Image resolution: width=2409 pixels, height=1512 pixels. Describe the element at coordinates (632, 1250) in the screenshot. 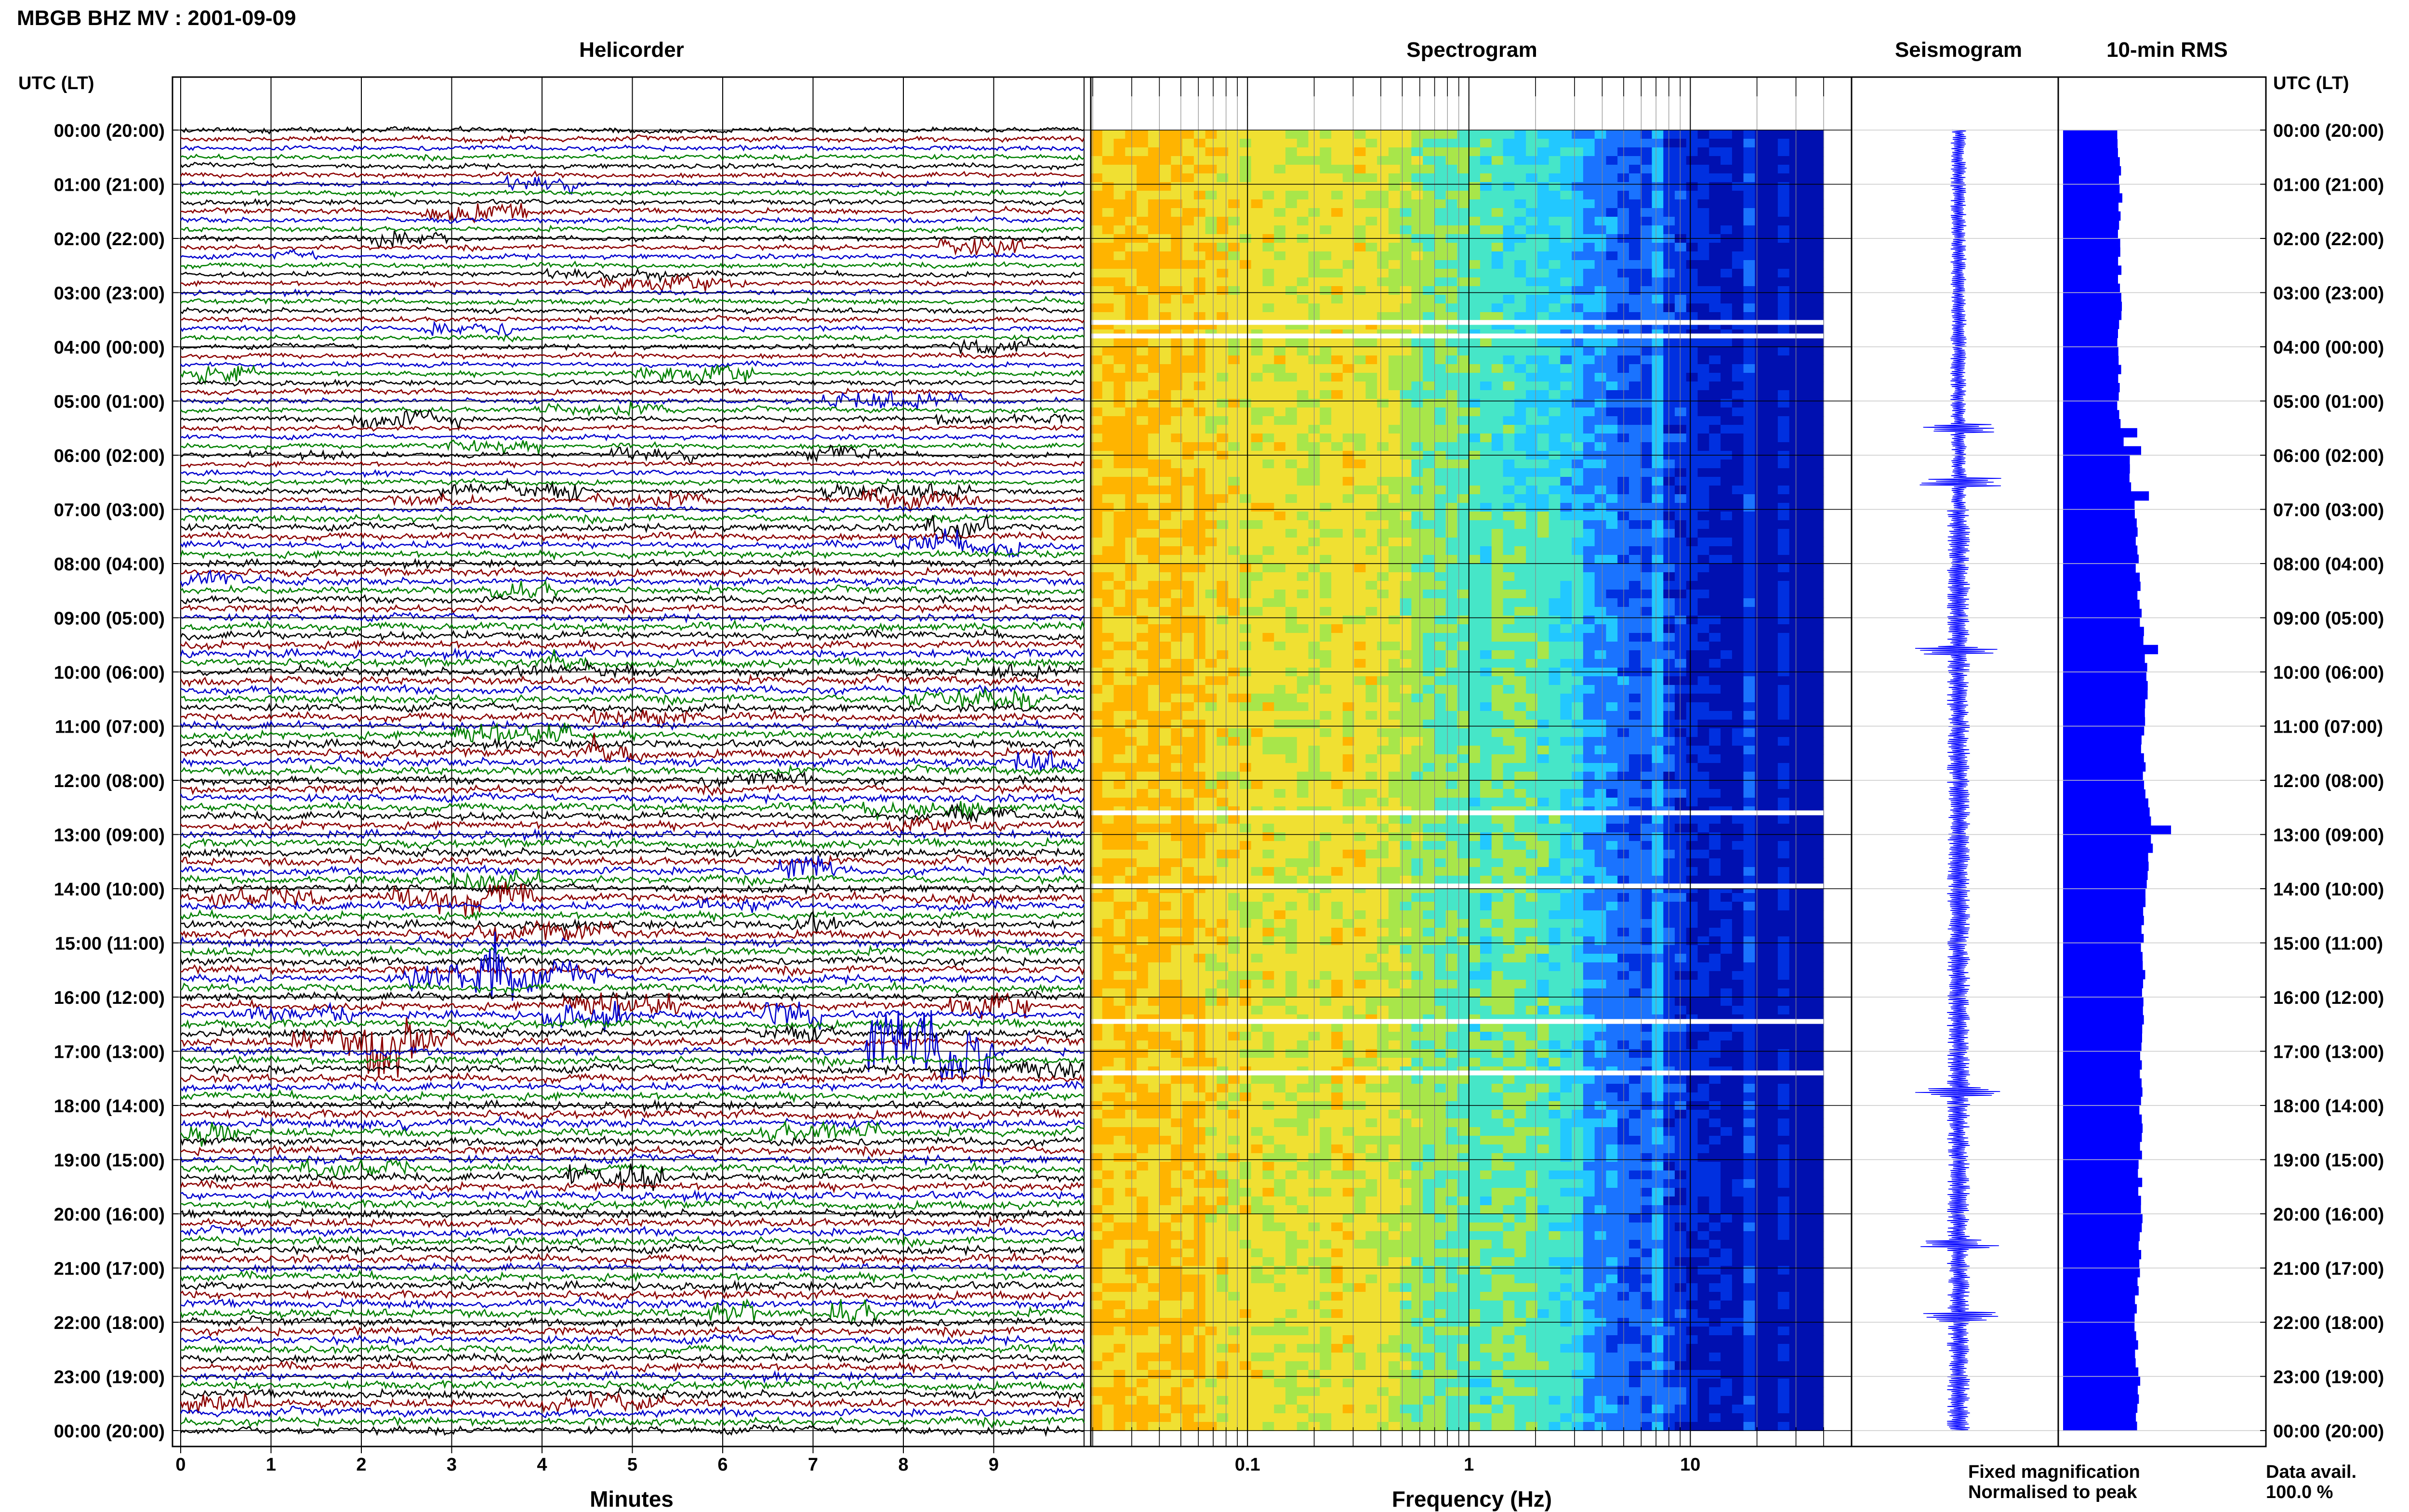

I see `helicorder-trace` at that location.